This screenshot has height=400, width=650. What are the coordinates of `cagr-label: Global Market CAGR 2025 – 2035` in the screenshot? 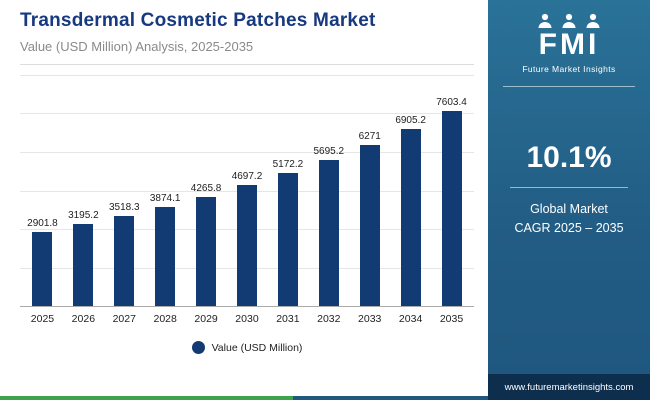 It's located at (568, 219).